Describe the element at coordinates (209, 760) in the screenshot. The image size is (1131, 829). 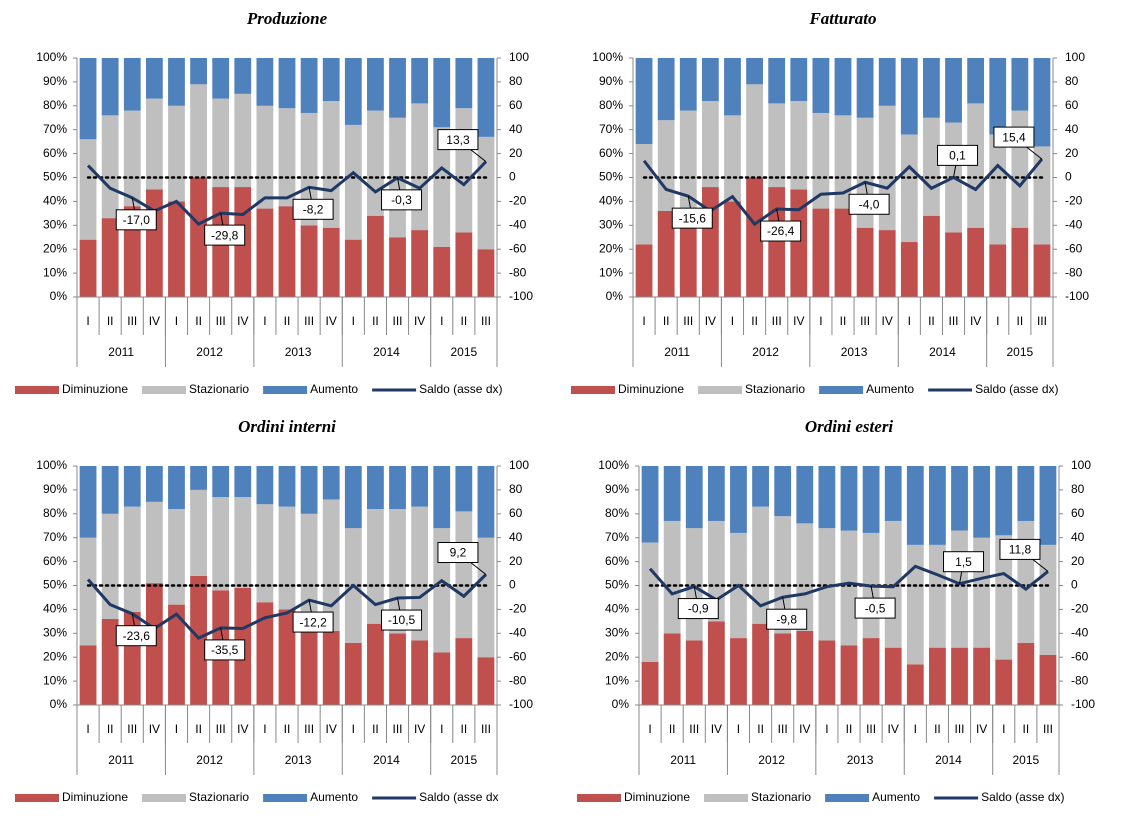
I see `x-group-label: 2012` at that location.